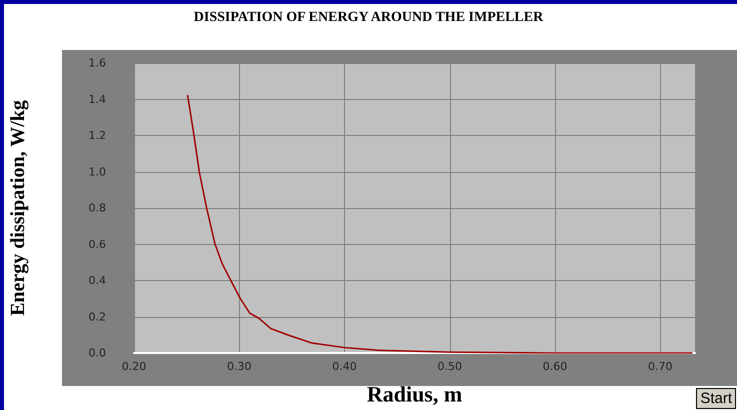 The image size is (737, 410). Describe the element at coordinates (134, 366) in the screenshot. I see `x-tick-label: 0.20` at that location.